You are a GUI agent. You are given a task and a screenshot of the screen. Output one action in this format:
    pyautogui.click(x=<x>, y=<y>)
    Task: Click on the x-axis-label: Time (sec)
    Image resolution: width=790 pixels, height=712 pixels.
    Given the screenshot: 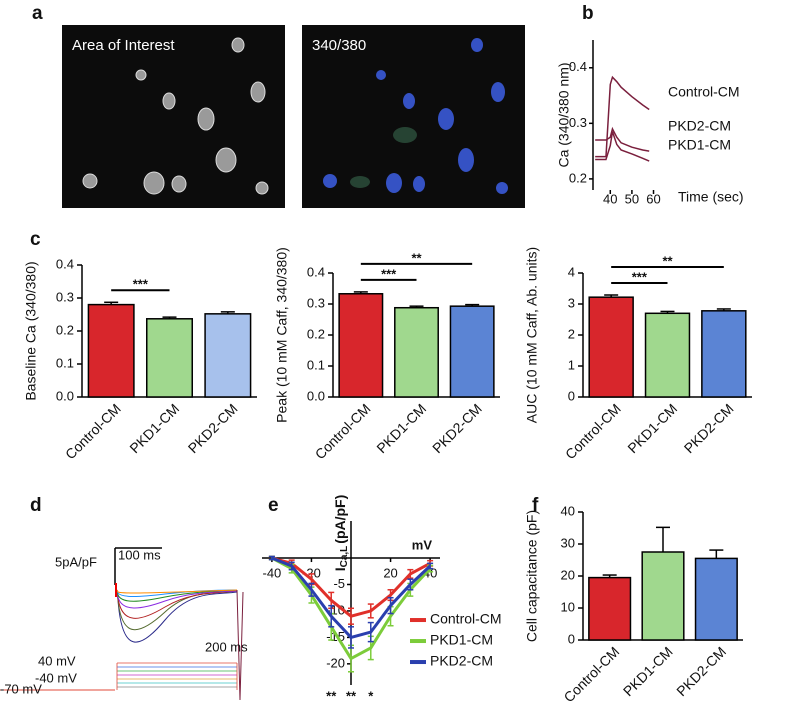 What is the action you would take?
    pyautogui.click(x=711, y=197)
    